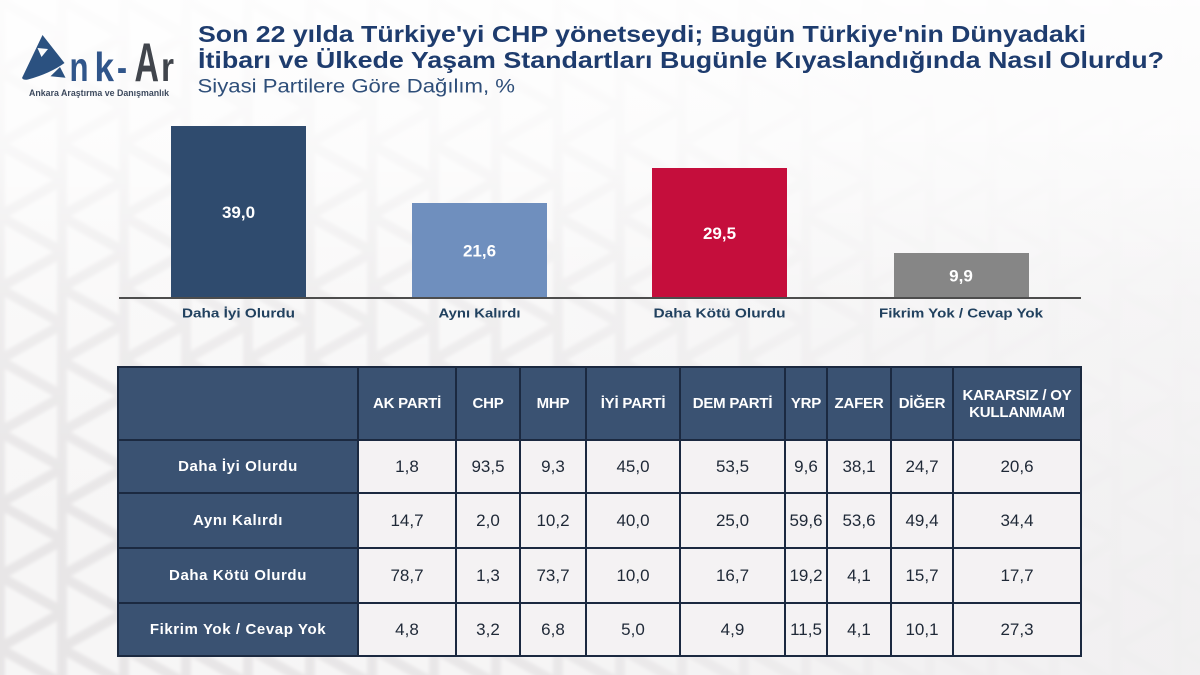 The width and height of the screenshot is (1200, 675). I want to click on svg-text: Daha Kötü Olurdu, so click(720, 313).